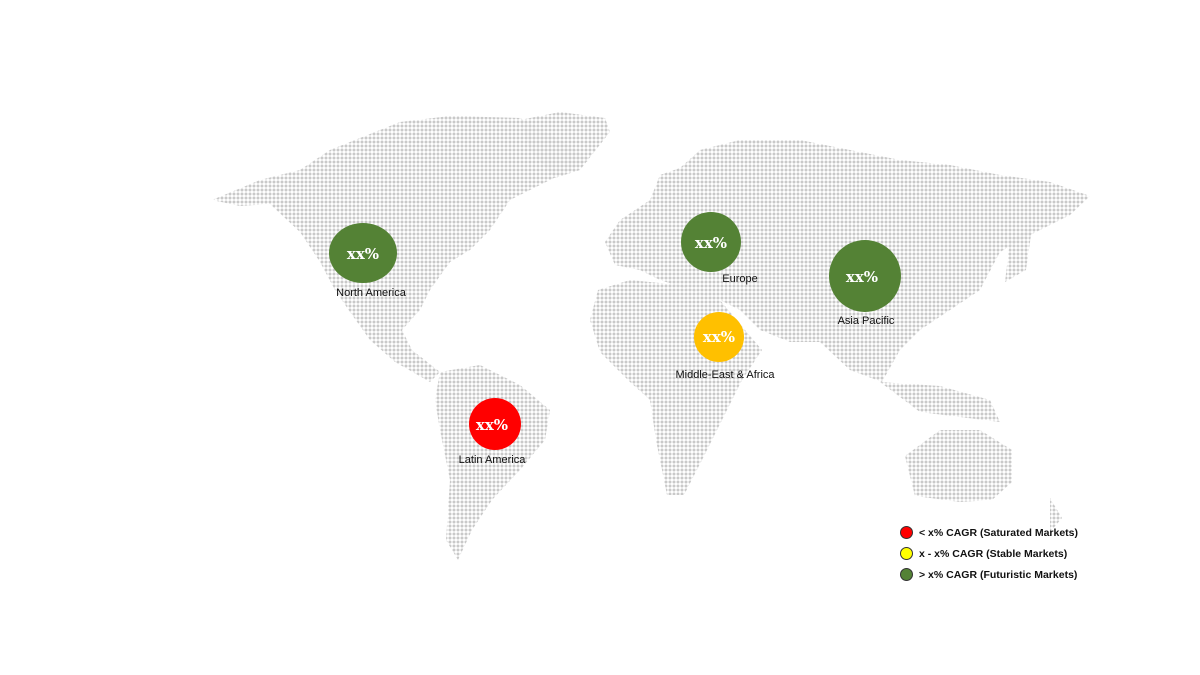 The width and height of the screenshot is (1200, 675). I want to click on legend-item-stable: x - x% CAGR (Stable Markets), so click(989, 553).